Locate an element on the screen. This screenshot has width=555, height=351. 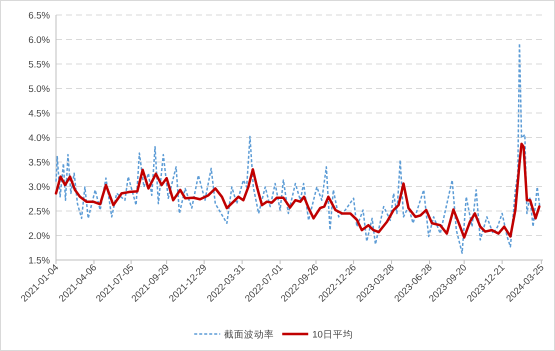
y-tick-label: 4.5% is located at coordinates (39, 114).